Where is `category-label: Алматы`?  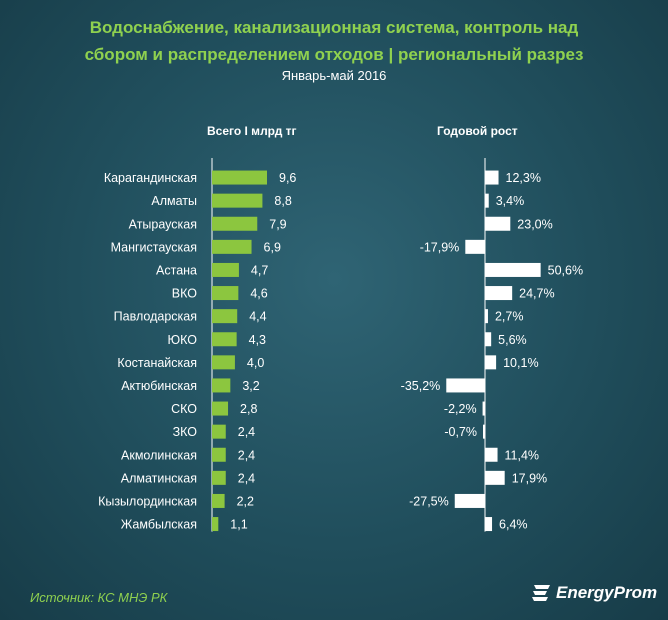 category-label: Алматы is located at coordinates (174, 201).